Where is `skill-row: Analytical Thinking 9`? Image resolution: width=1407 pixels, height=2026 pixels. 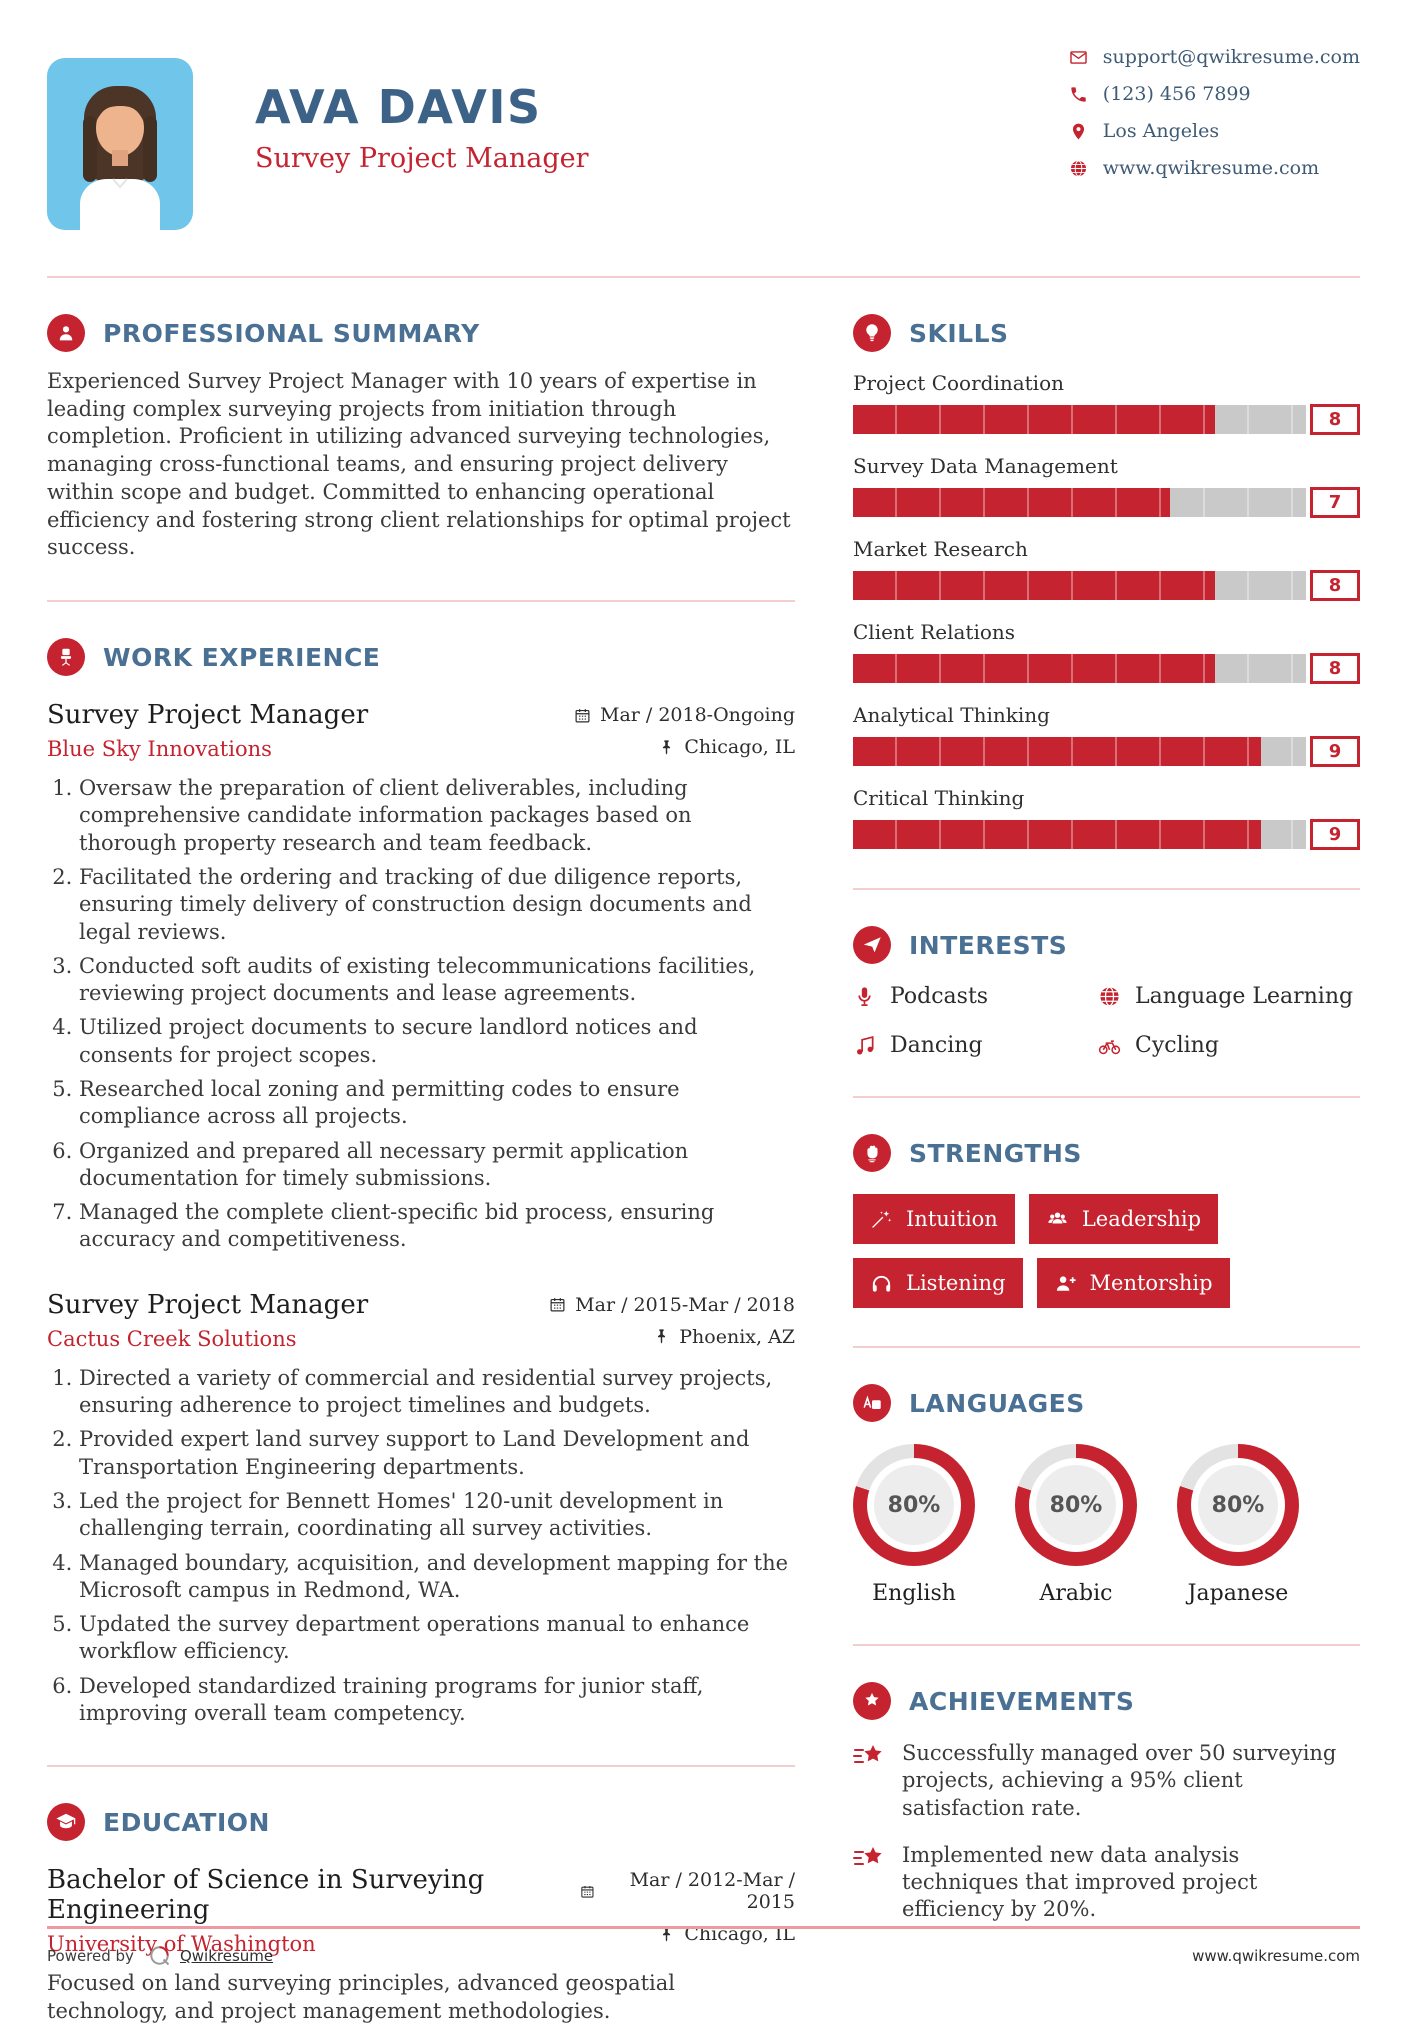 skill-row: Analytical Thinking 9 is located at coordinates (1106, 735).